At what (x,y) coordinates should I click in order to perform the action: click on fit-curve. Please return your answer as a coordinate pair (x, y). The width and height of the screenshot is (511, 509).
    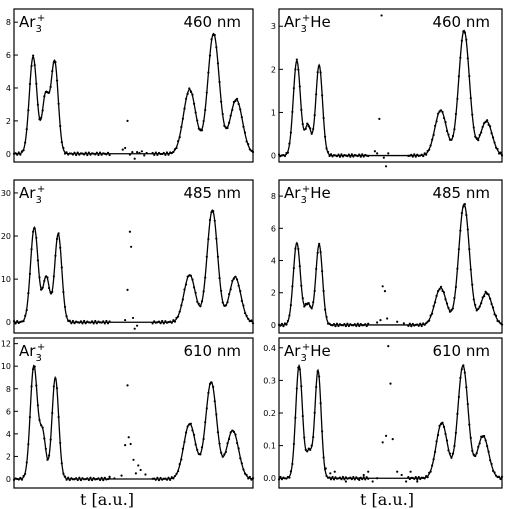
    Looking at the image, I should click on (134, 266).